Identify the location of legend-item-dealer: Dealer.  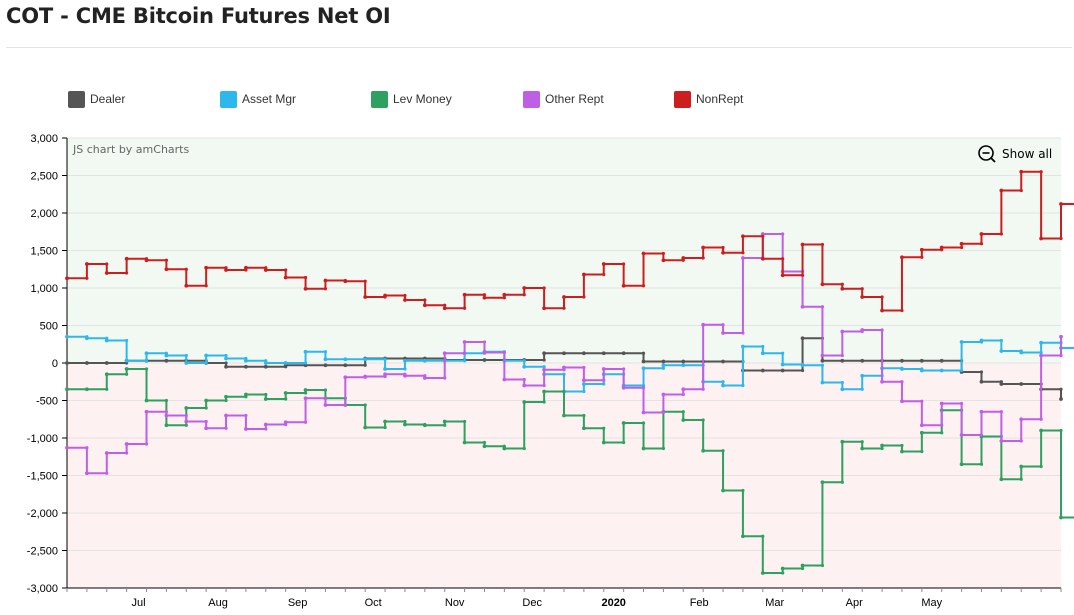
(96, 99).